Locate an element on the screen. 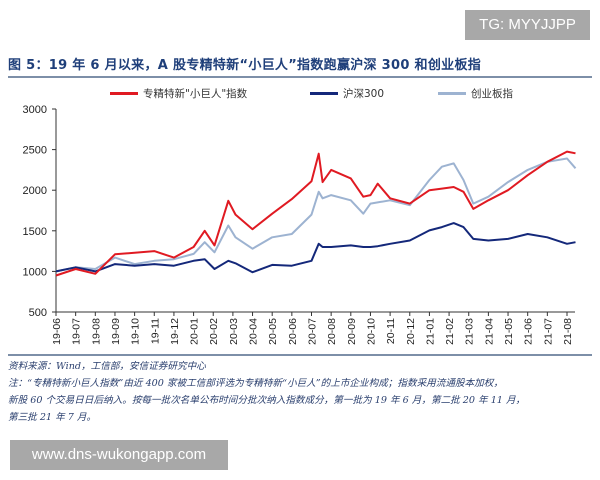  x-tick-label: 19-09 is located at coordinates (116, 331).